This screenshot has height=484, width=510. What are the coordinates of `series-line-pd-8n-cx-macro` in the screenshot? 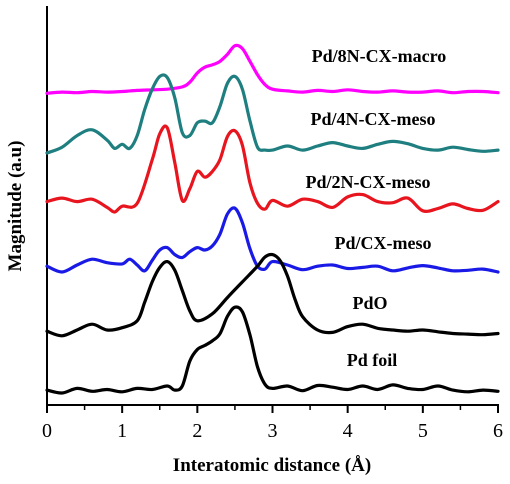 It's located at (272, 69).